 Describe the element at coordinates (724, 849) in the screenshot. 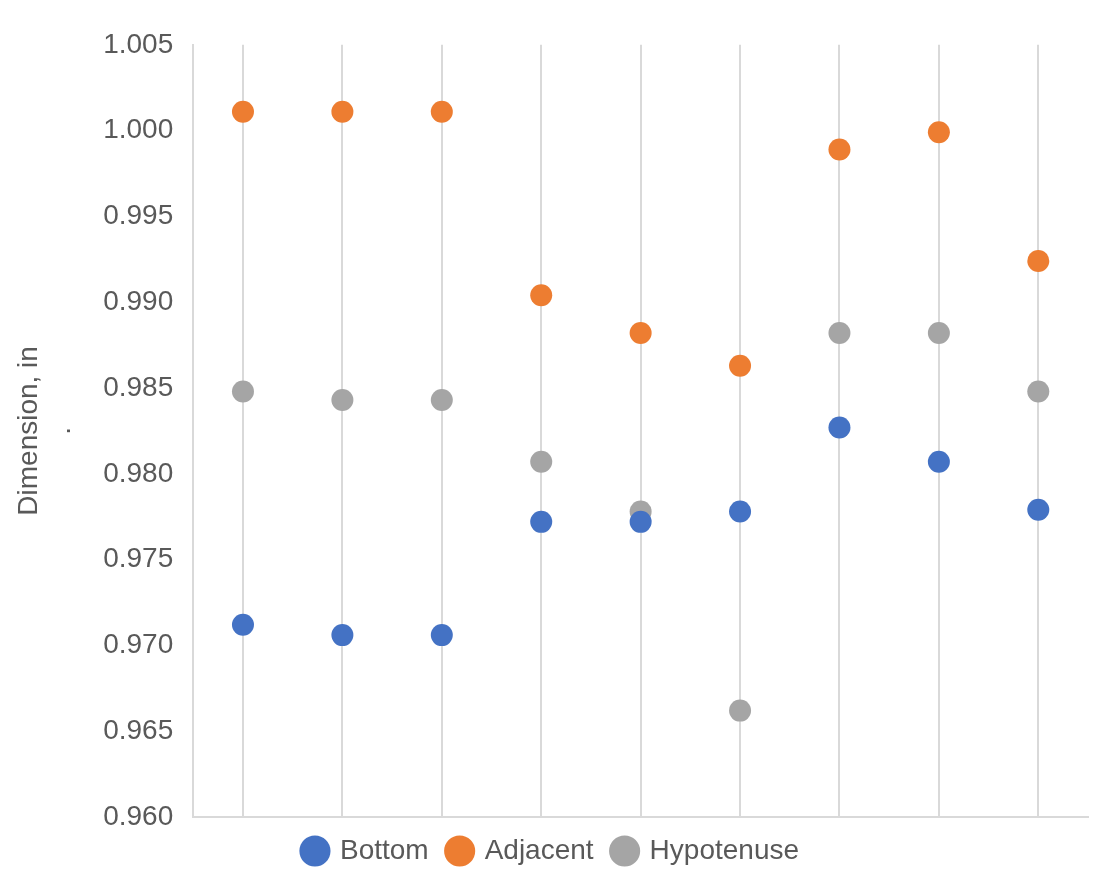

I see `legend-label: Hypotenuse` at that location.